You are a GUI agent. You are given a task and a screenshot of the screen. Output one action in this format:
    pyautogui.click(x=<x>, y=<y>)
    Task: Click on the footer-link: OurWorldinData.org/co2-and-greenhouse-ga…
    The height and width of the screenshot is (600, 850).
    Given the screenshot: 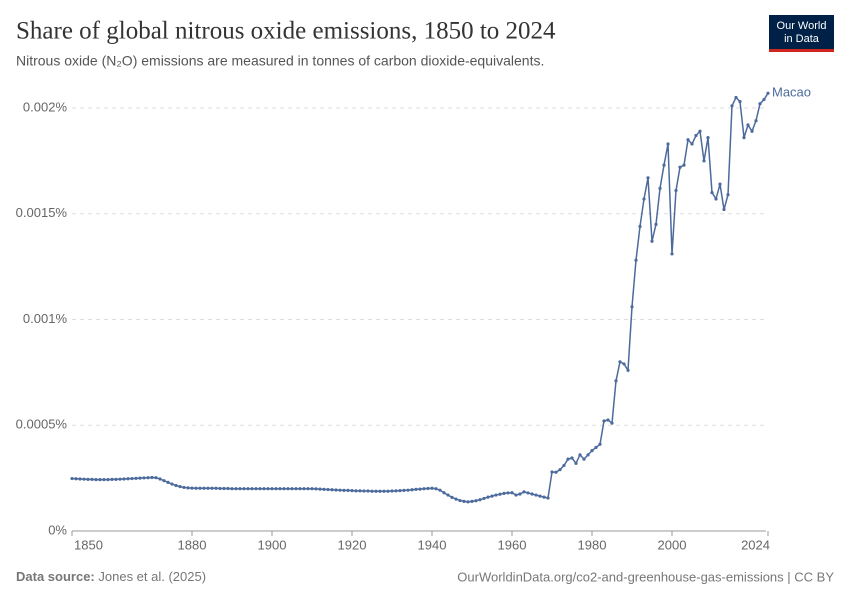 What is the action you would take?
    pyautogui.click(x=645, y=576)
    